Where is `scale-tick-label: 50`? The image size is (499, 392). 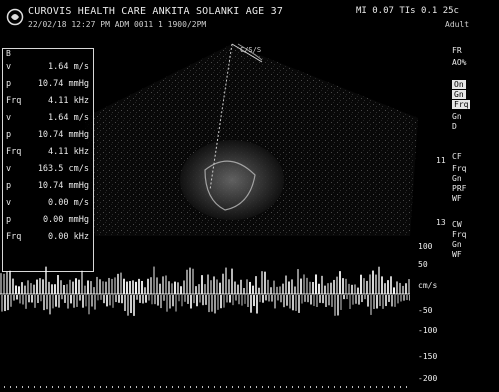 scale-tick-label: 50 is located at coordinates (423, 264).